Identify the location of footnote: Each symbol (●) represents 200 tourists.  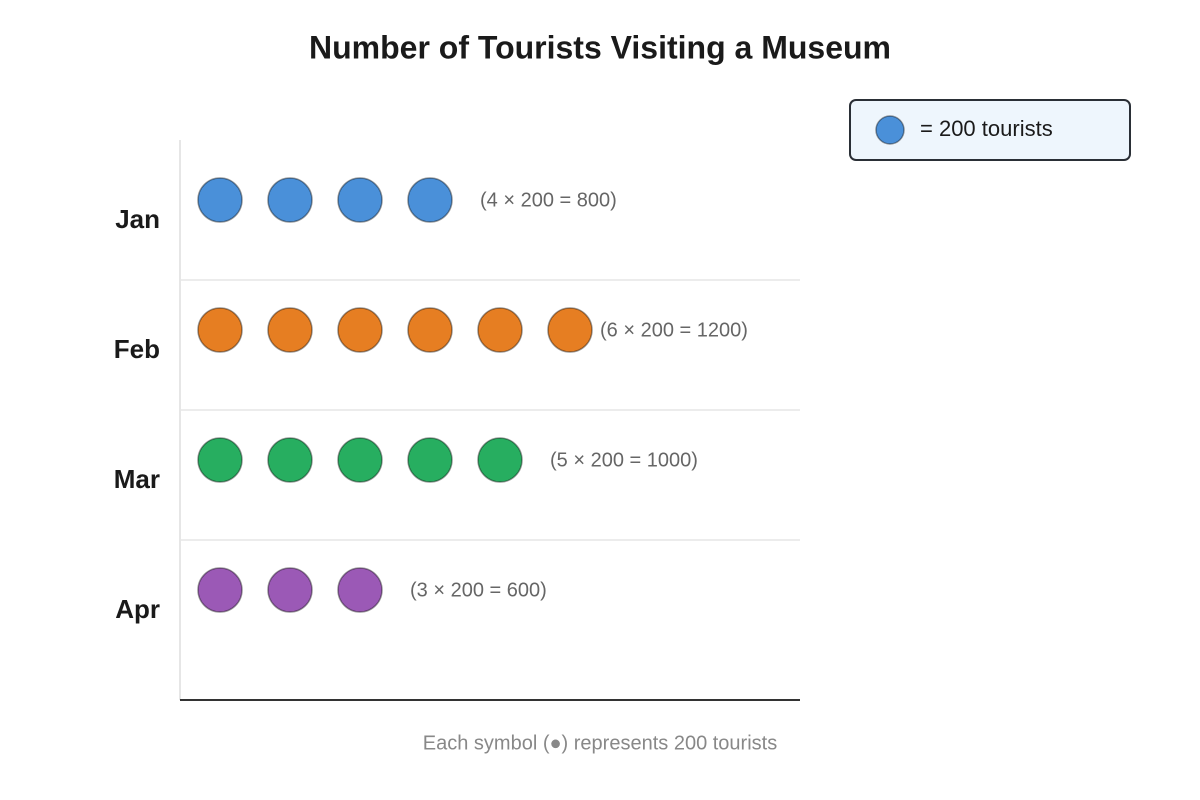
(600, 743).